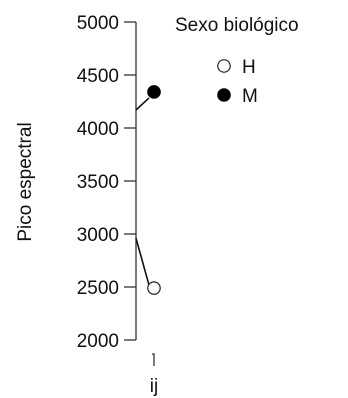  I want to click on x-tick-label: ĳ, so click(154, 386).